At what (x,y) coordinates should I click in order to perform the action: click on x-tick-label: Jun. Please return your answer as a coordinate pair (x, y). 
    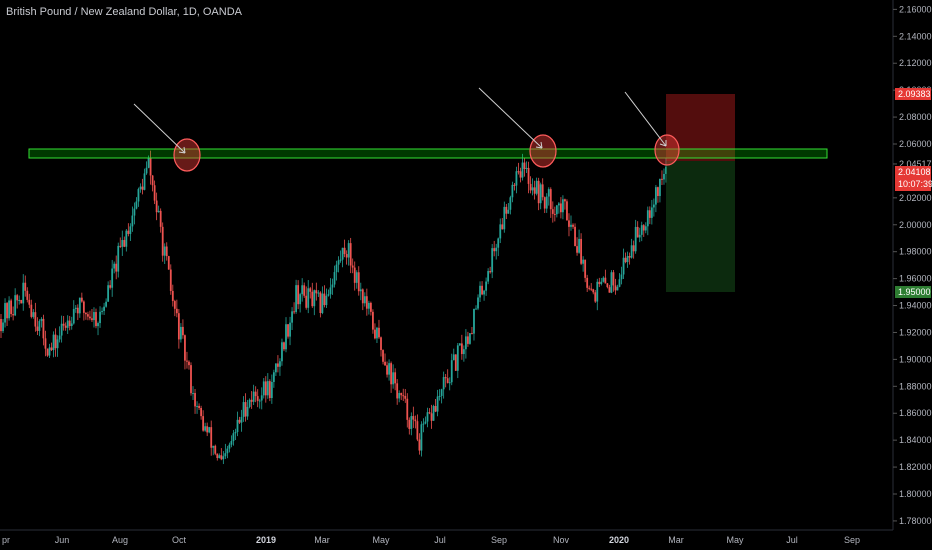
    Looking at the image, I should click on (62, 540).